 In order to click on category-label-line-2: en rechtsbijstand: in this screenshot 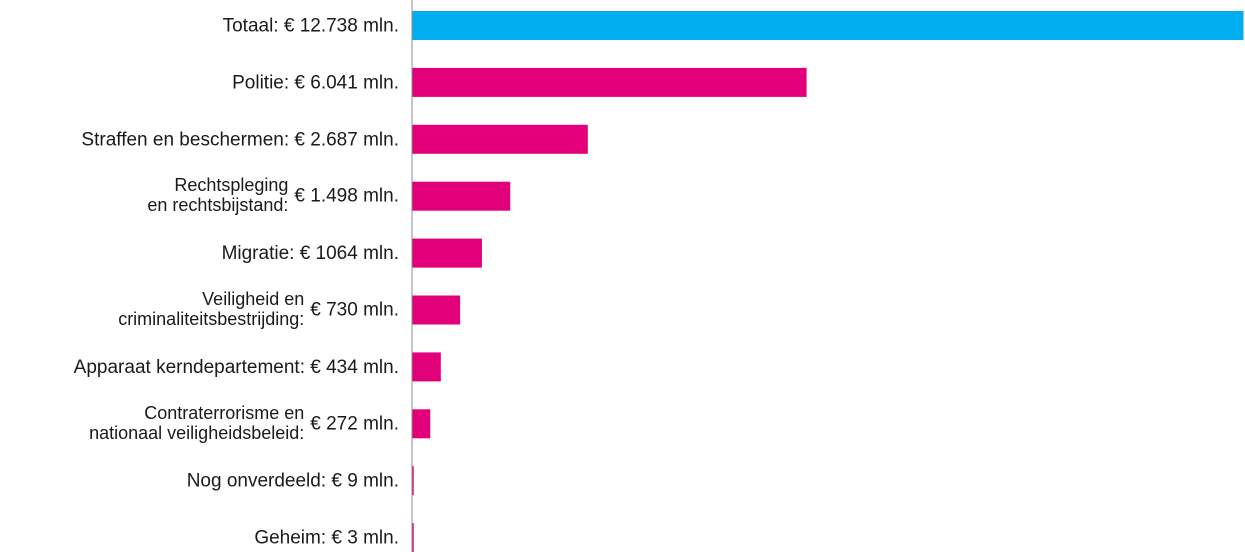, I will do `click(217, 205)`.